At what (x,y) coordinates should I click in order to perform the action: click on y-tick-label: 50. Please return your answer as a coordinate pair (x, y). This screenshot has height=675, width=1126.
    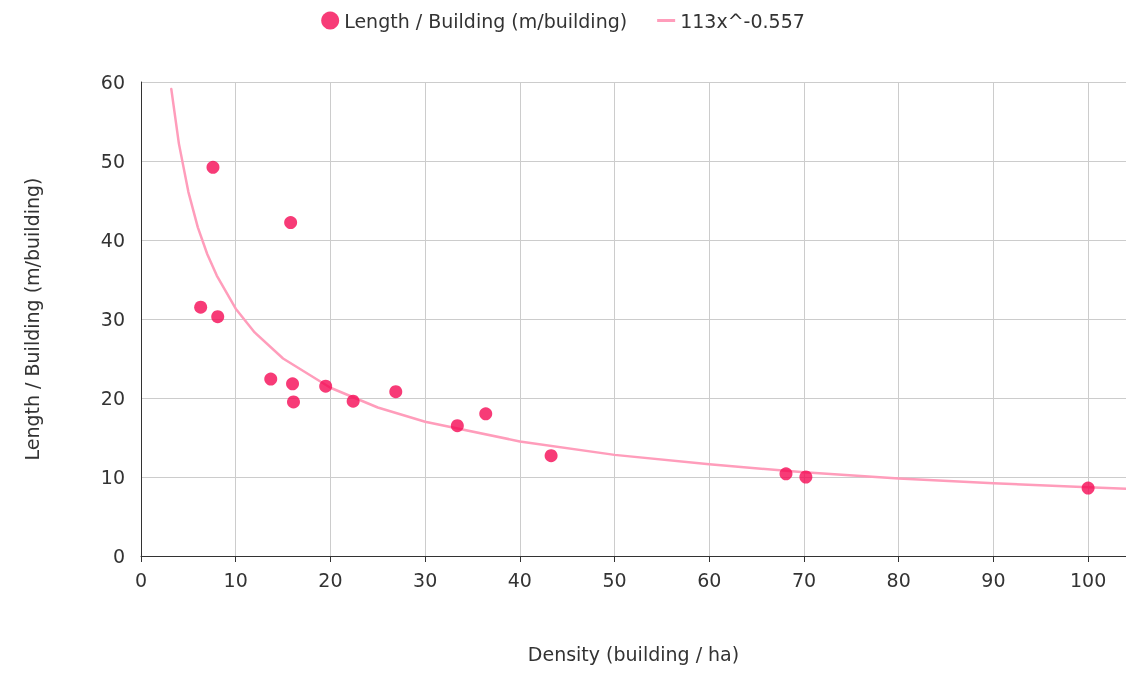
    Looking at the image, I should click on (112, 161).